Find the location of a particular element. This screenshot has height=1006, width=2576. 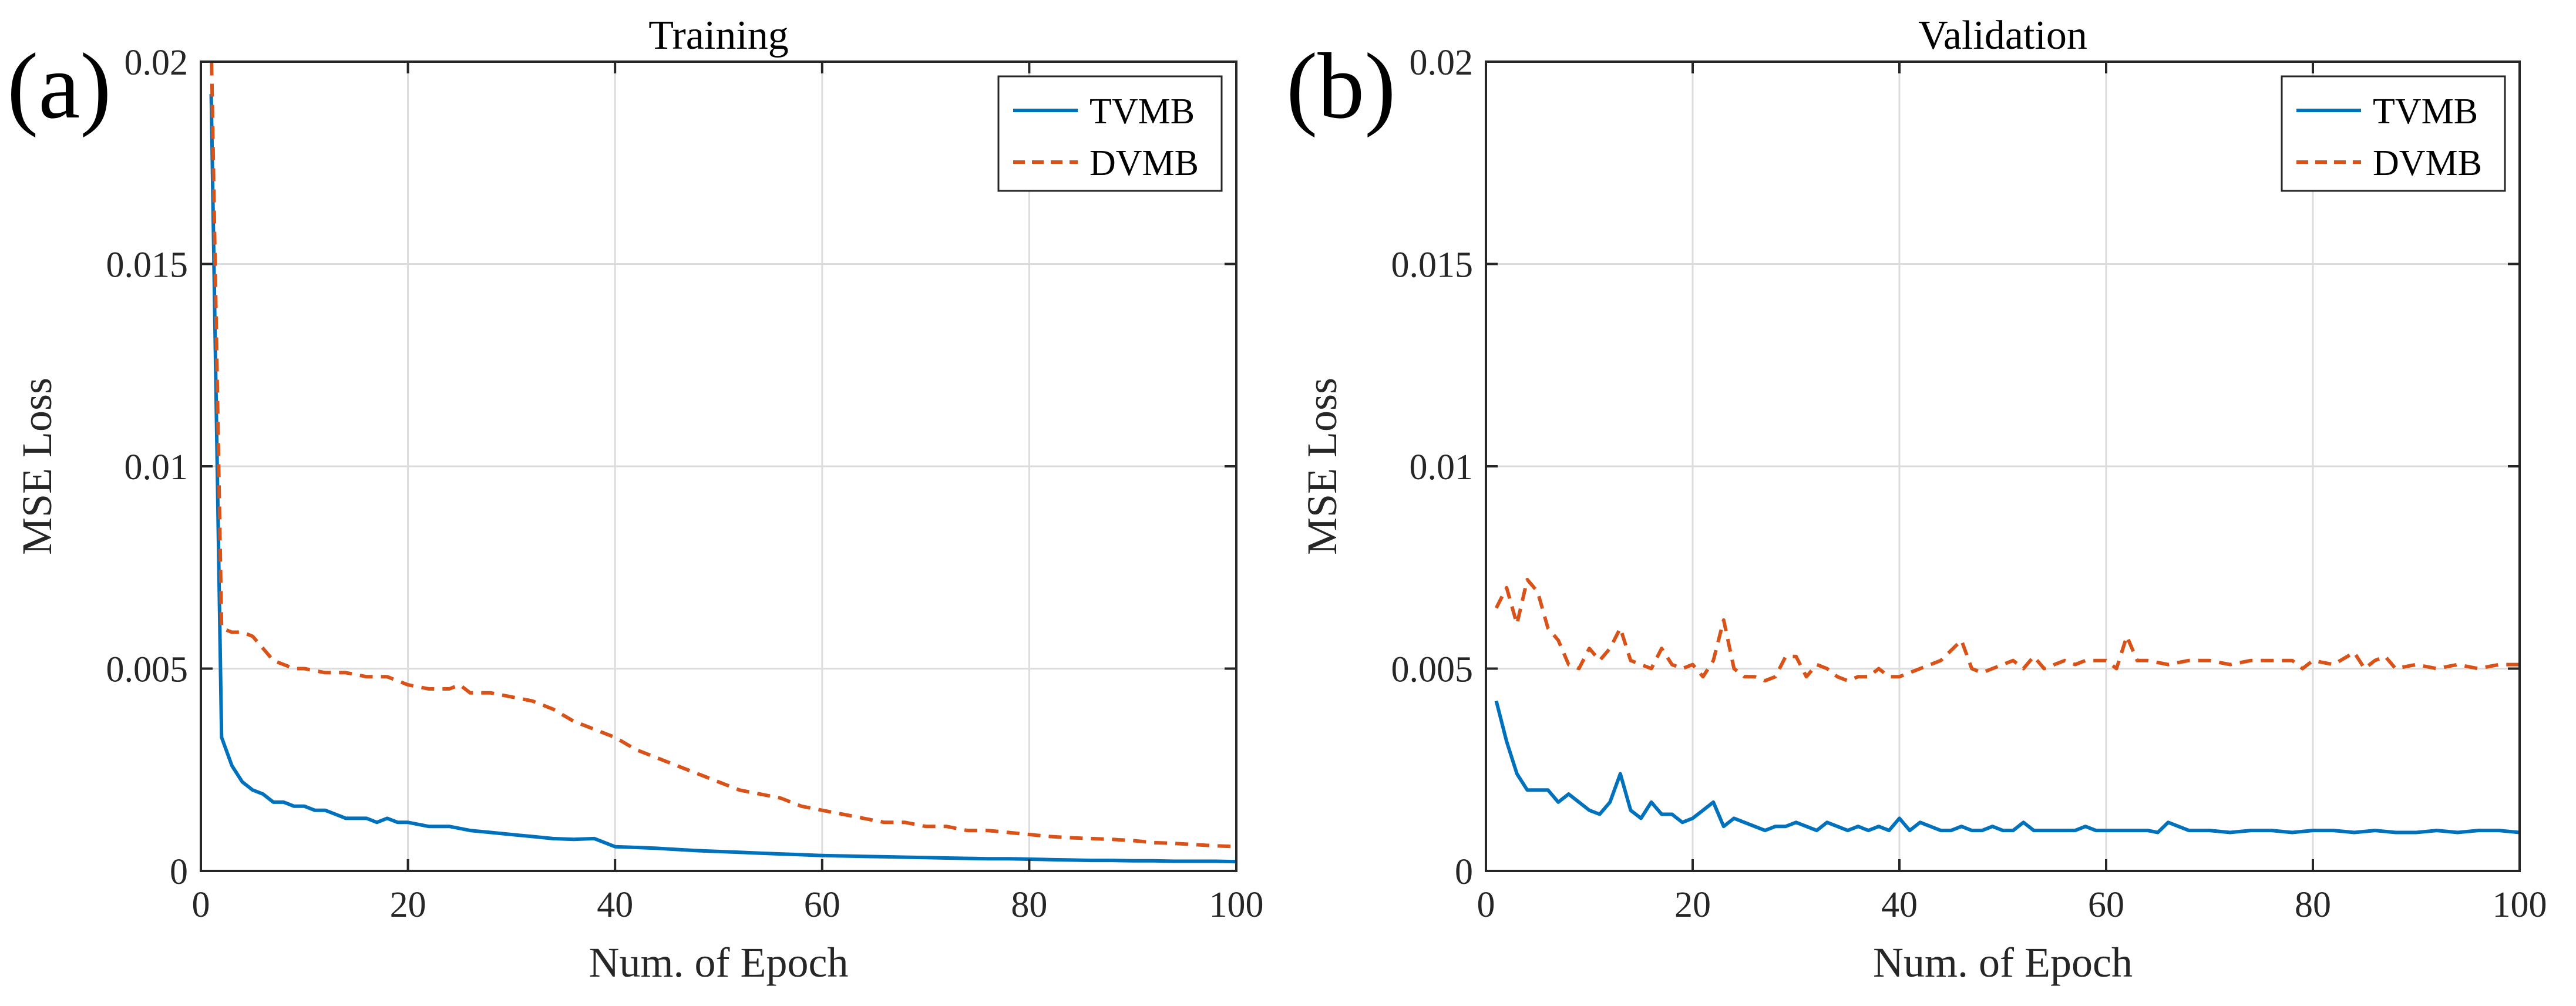

panel-label: (b) is located at coordinates (1341, 85).